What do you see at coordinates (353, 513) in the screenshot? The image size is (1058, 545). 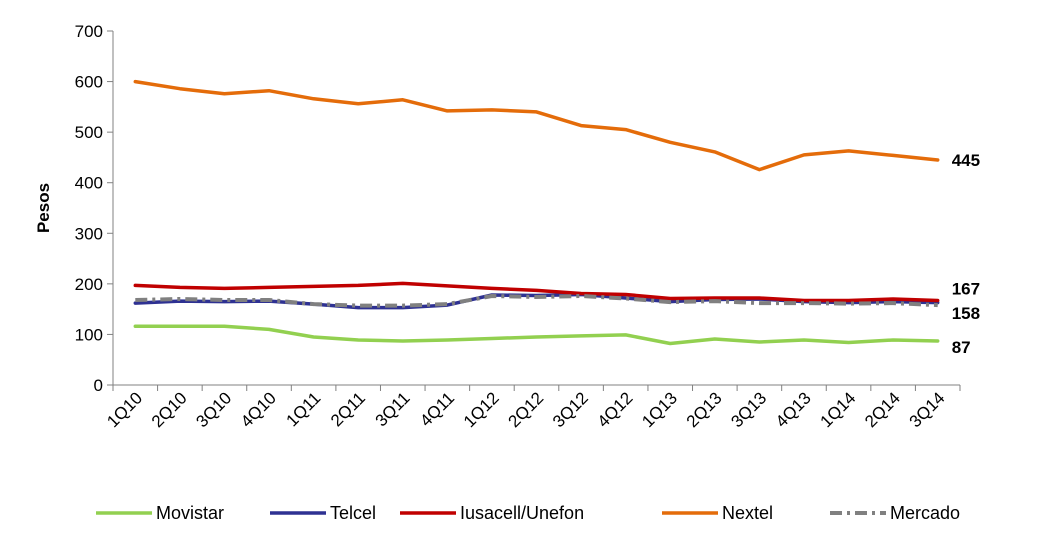 I see `legend-label-telcel: Telcel` at bounding box center [353, 513].